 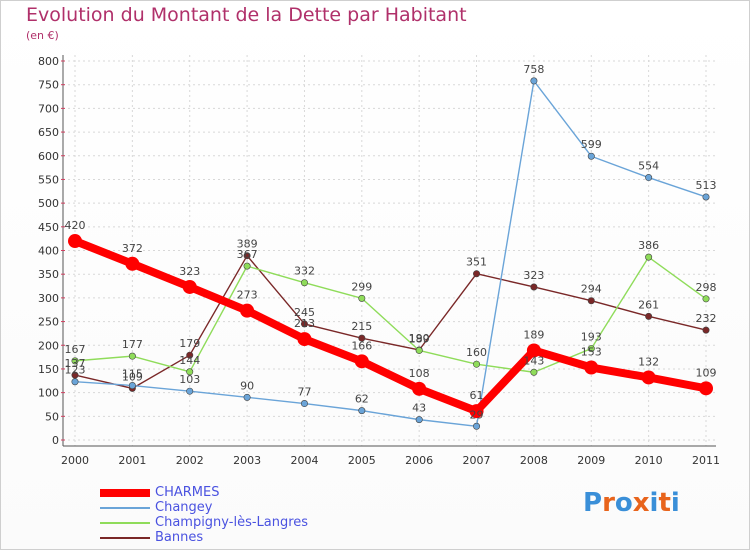 What do you see at coordinates (247, 460) in the screenshot?
I see `x-tick-label: 2003` at bounding box center [247, 460].